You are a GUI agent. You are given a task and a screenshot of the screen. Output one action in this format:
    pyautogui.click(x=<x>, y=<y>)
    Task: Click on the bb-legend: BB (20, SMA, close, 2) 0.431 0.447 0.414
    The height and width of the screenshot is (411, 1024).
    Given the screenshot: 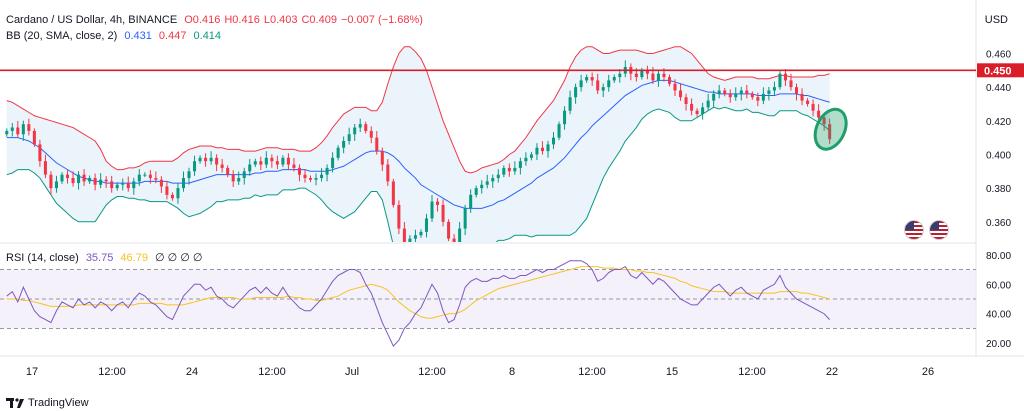 What is the action you would take?
    pyautogui.click(x=115, y=36)
    